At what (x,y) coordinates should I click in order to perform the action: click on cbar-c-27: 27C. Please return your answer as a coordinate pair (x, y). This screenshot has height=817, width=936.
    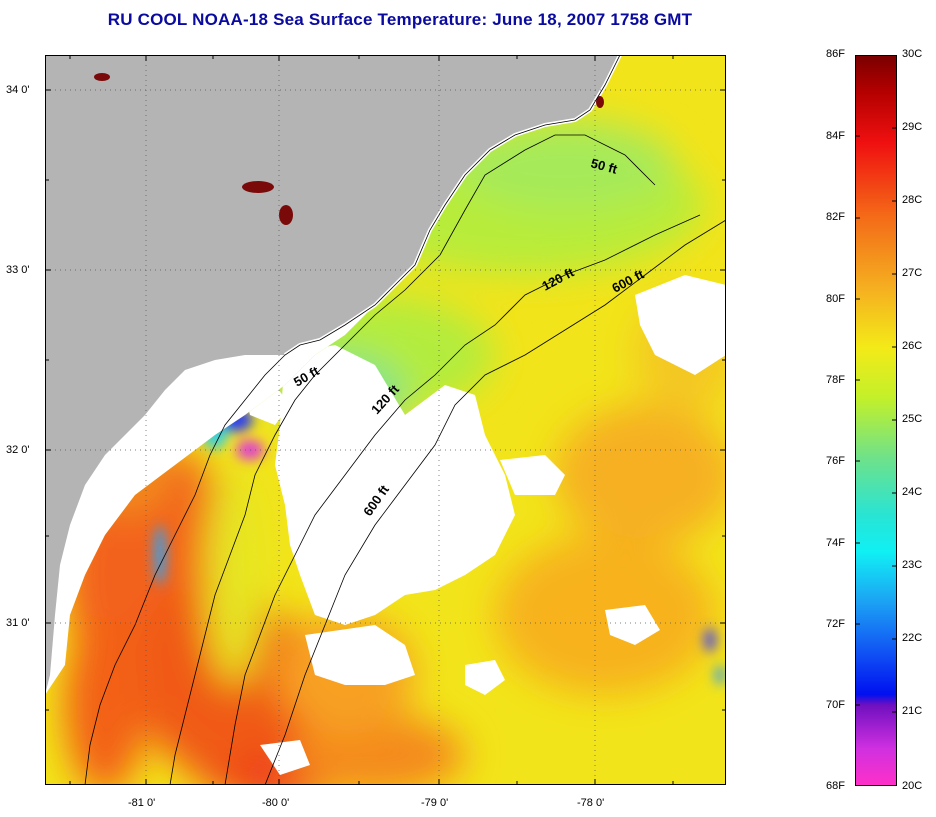
    Looking at the image, I should click on (912, 273).